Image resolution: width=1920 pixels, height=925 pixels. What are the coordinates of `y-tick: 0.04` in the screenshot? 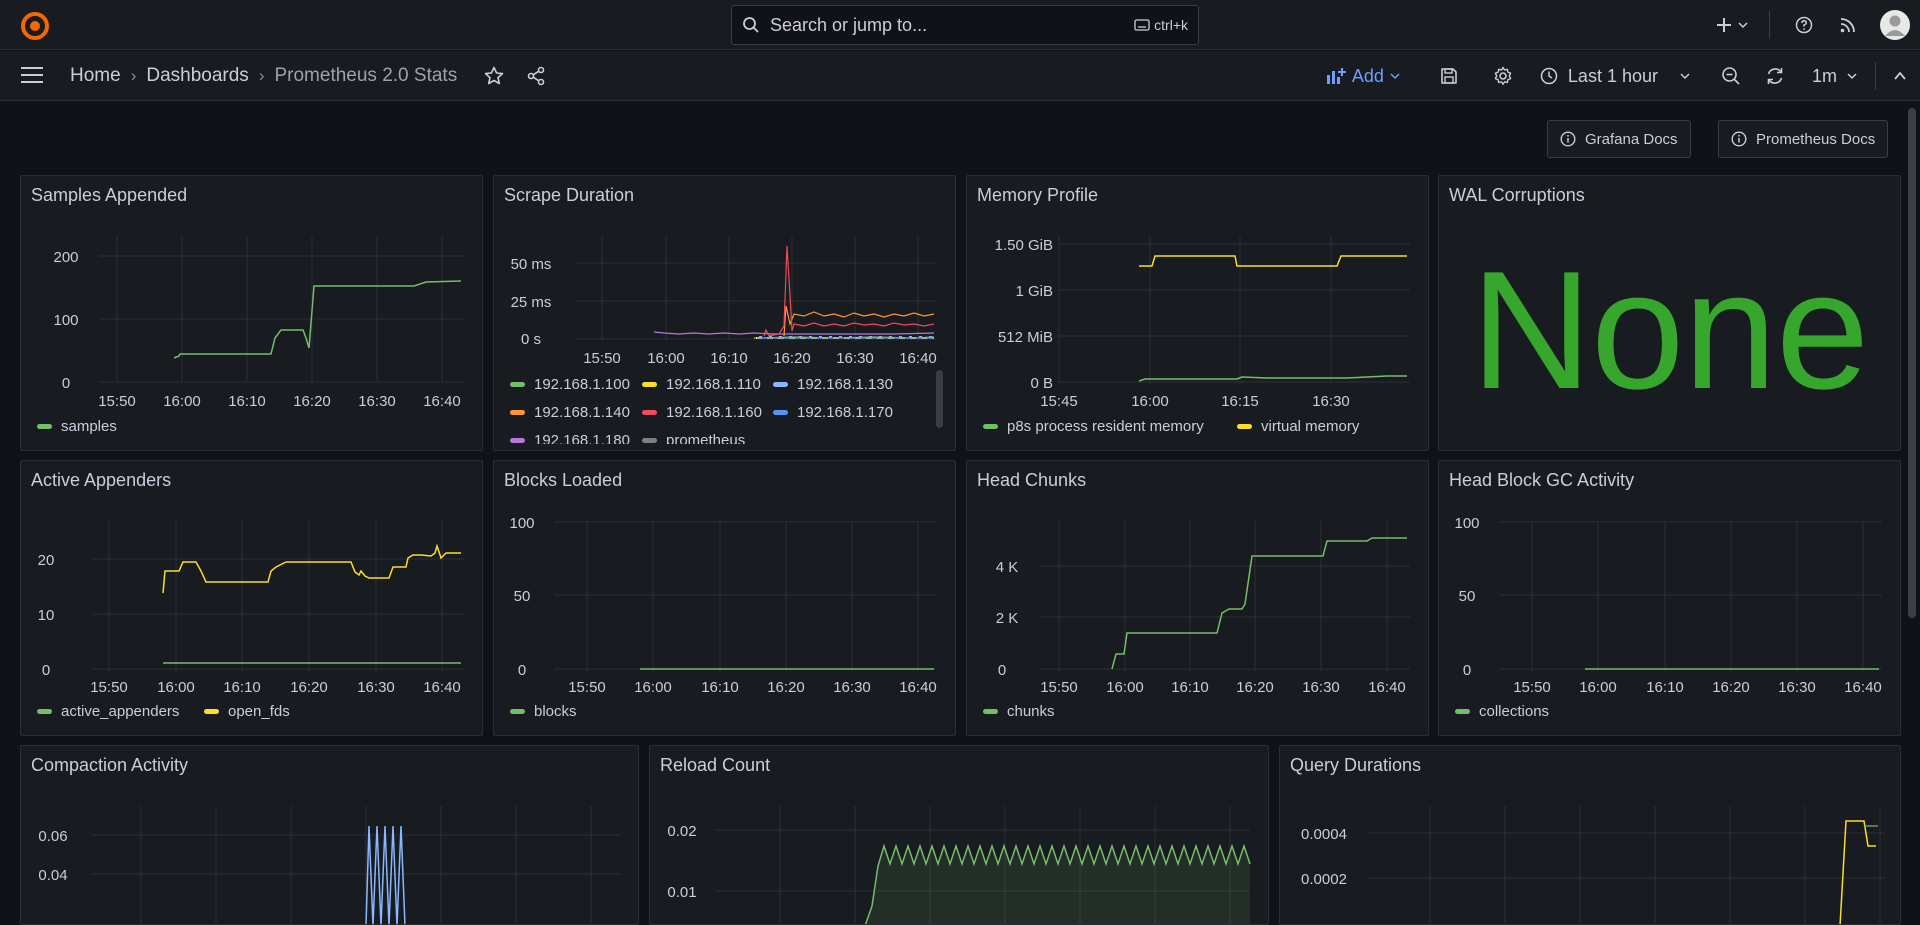 It's located at (52, 875).